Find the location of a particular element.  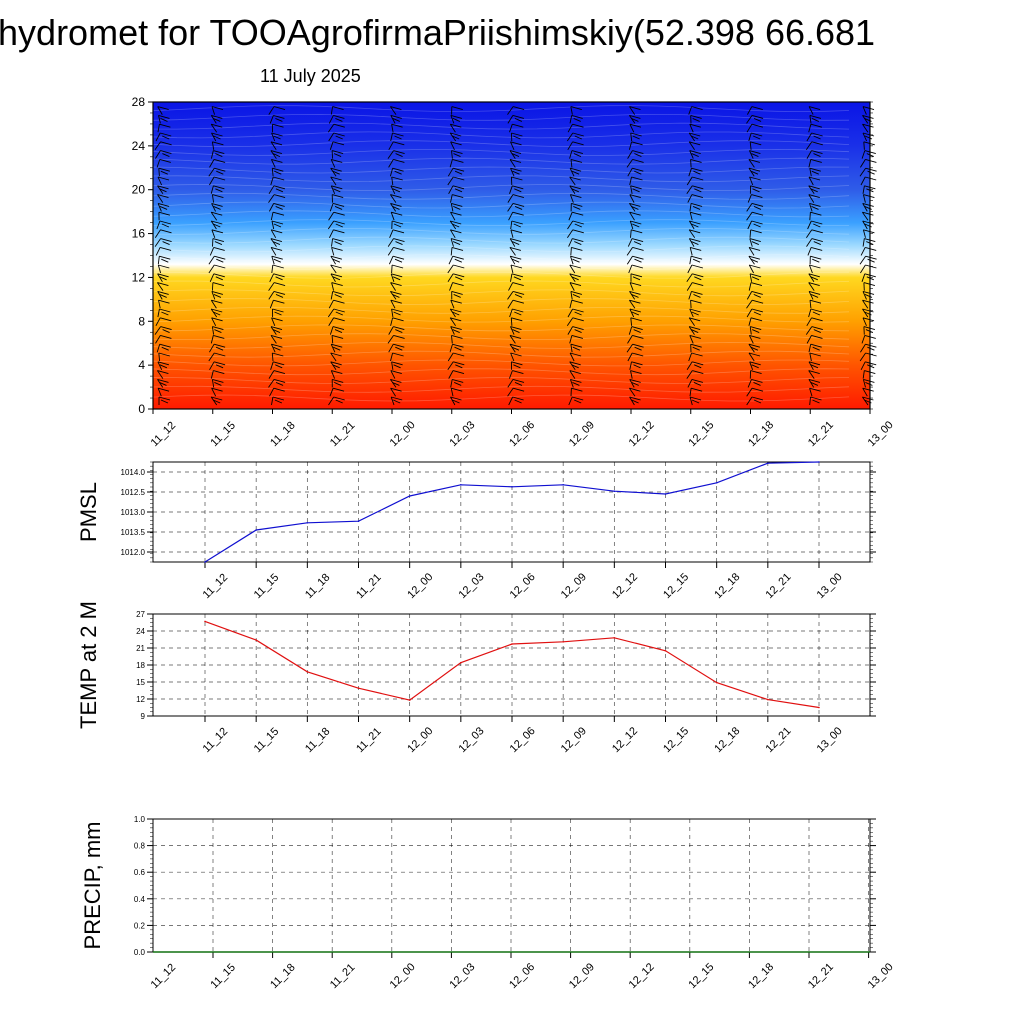

y-tick-label: 0.0 is located at coordinates (140, 952).